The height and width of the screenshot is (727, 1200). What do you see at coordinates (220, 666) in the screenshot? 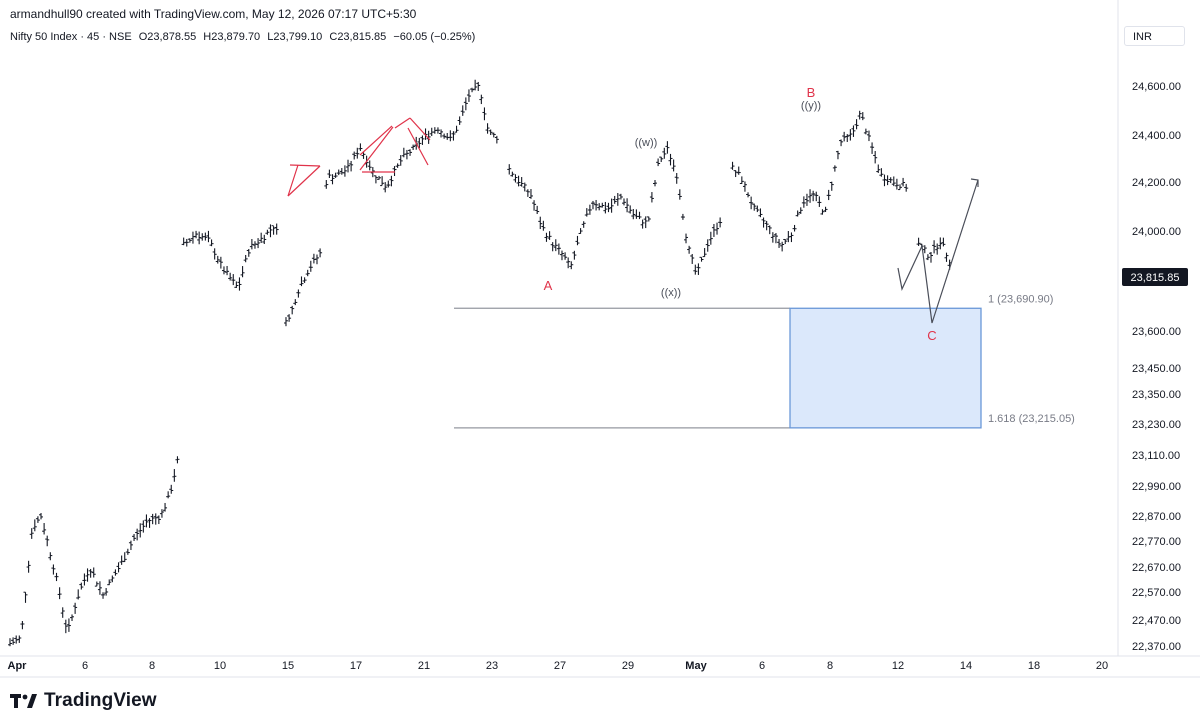
I see `x-tick-label: 10` at bounding box center [220, 666].